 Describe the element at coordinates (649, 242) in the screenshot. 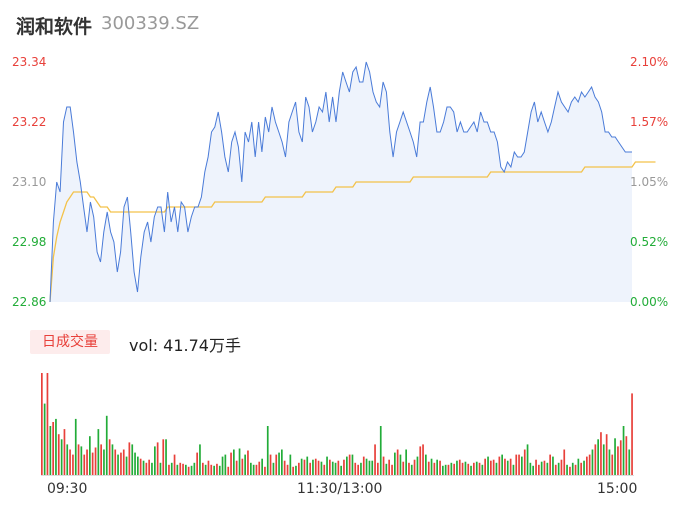

I see `y-right-tick-3: 0.52%` at that location.